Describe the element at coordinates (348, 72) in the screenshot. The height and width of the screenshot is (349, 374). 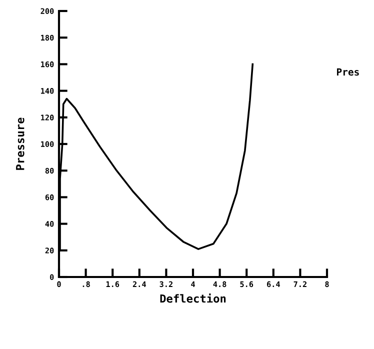
I see `text: Pres` at that location.